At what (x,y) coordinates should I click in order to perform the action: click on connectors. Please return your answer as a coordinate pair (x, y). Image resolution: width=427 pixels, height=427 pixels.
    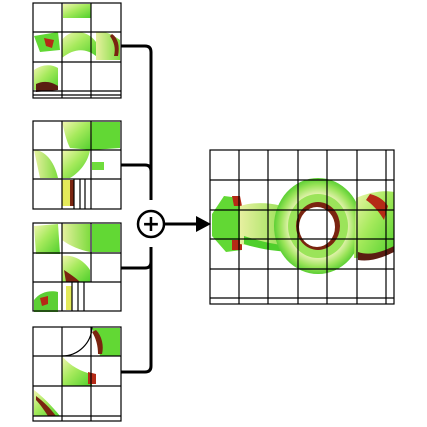
    Looking at the image, I should click on (160, 209).